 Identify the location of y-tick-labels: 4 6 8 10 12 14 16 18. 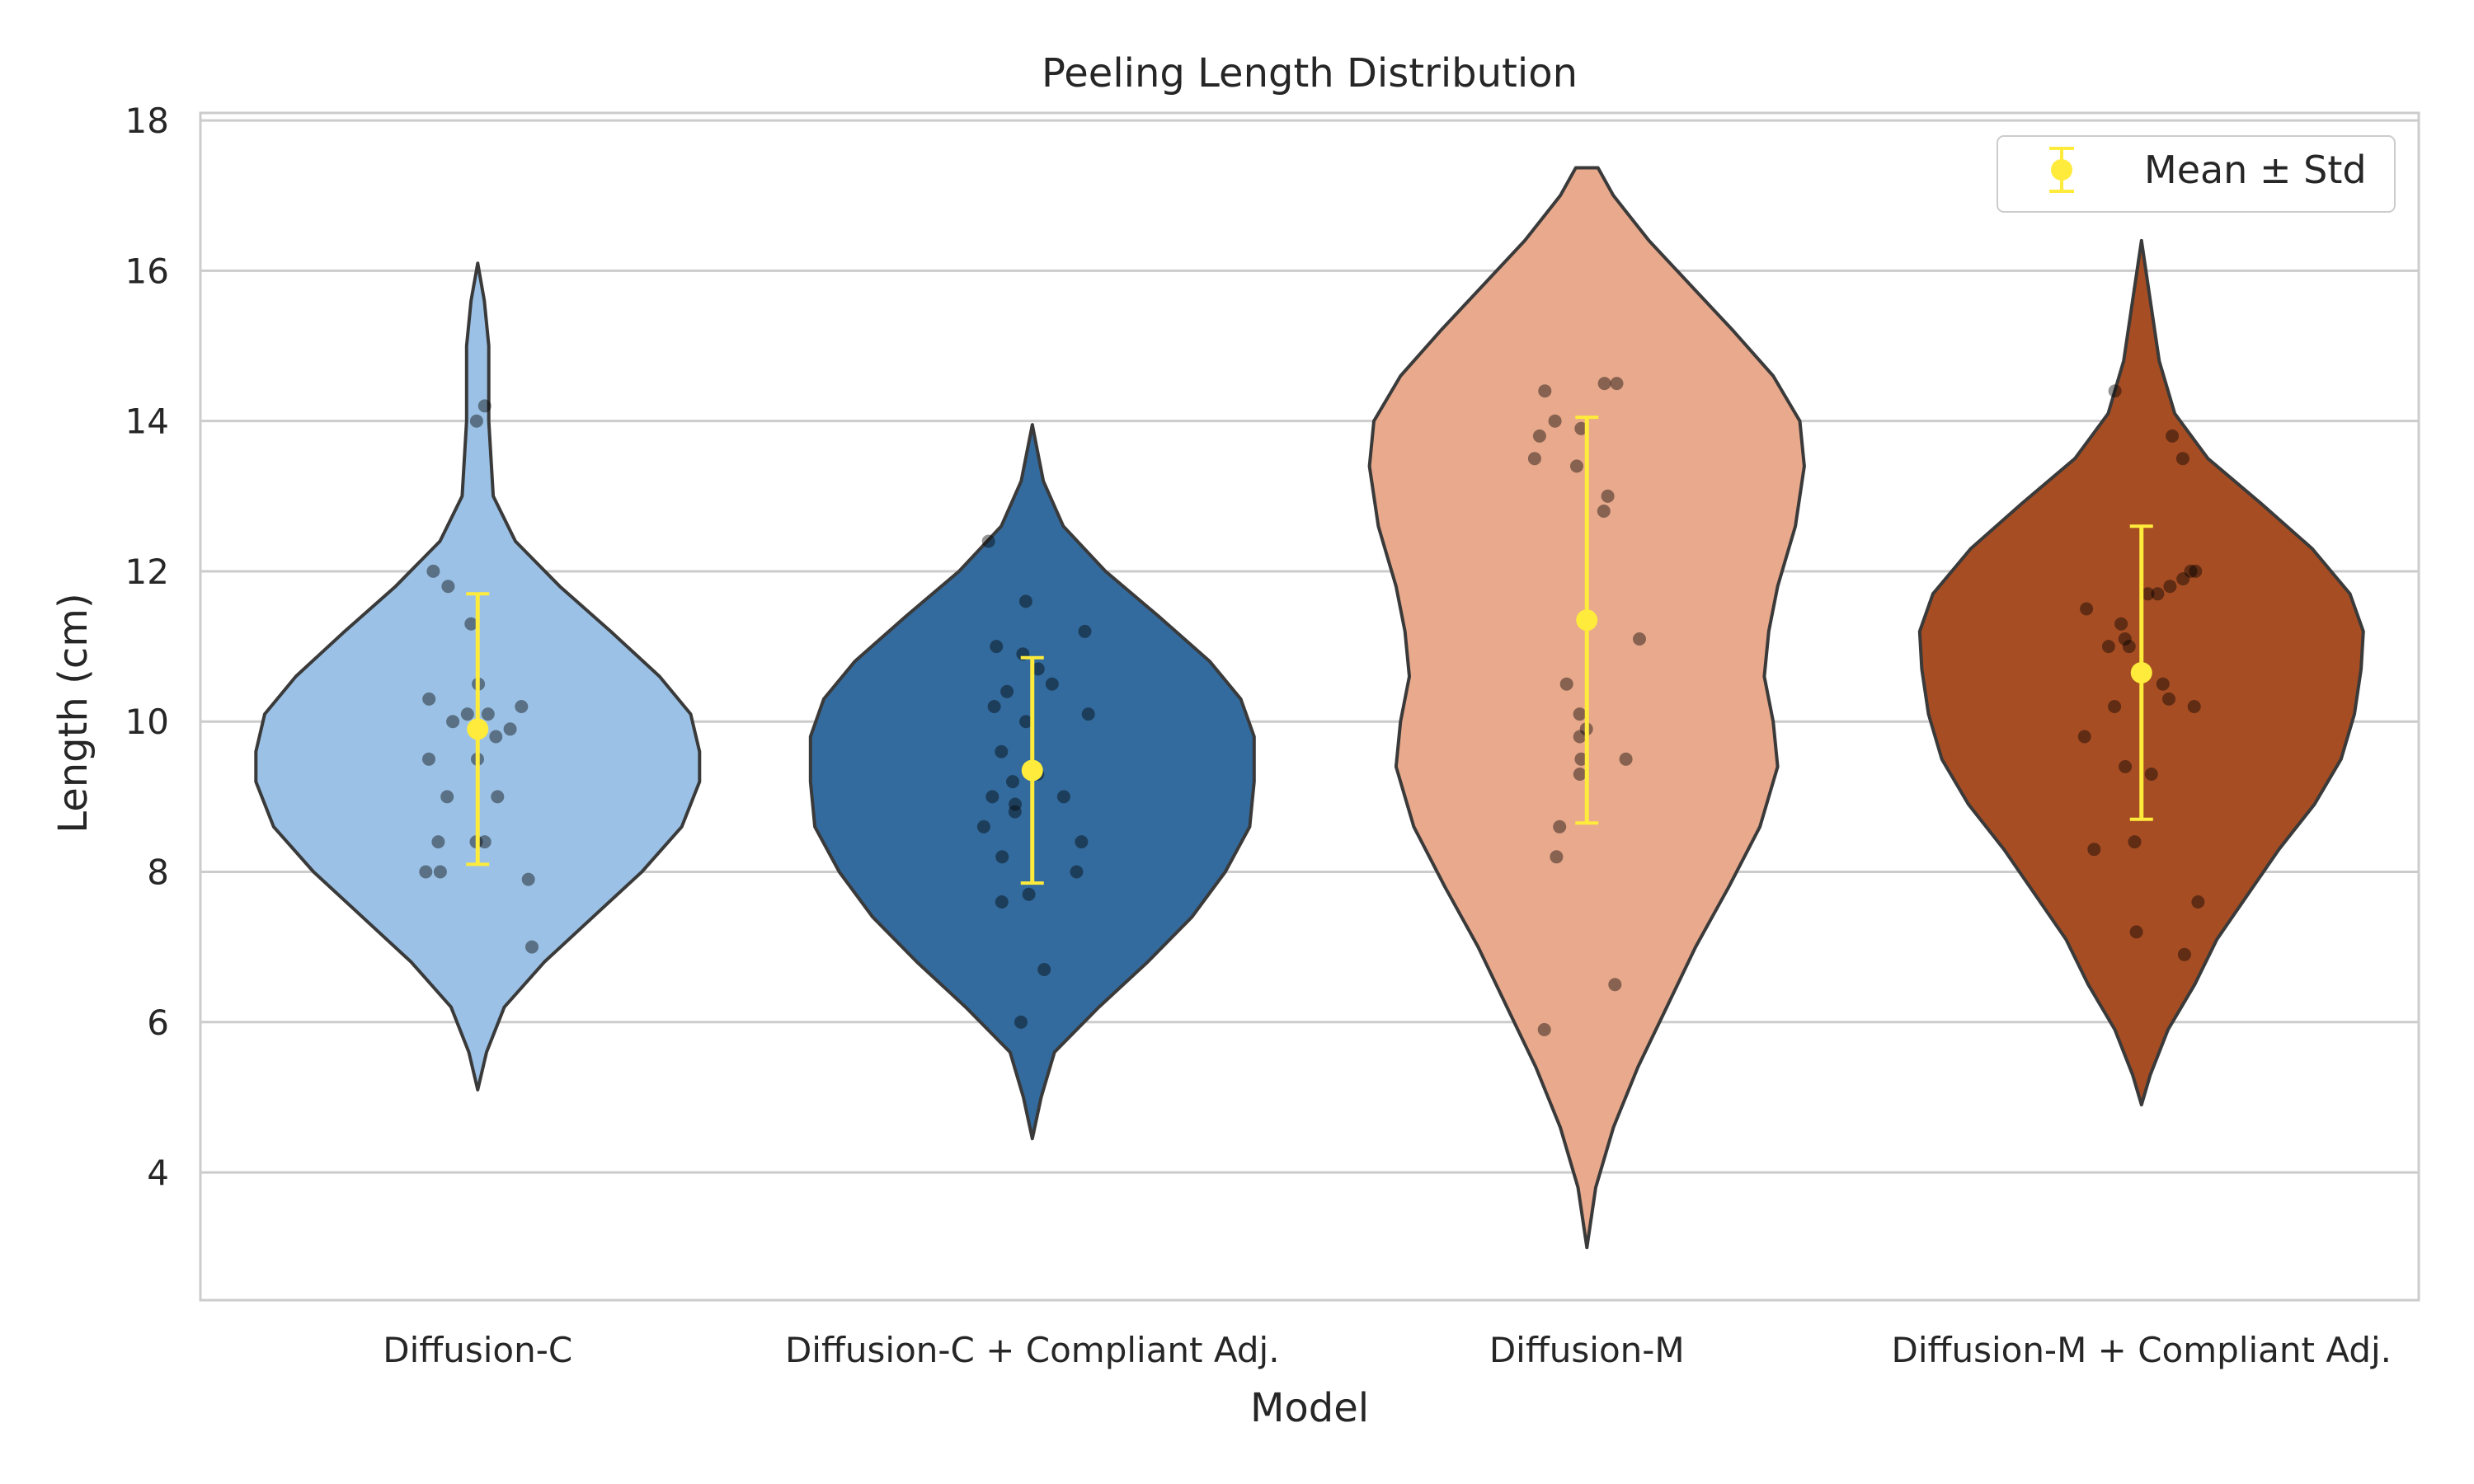
(147, 647).